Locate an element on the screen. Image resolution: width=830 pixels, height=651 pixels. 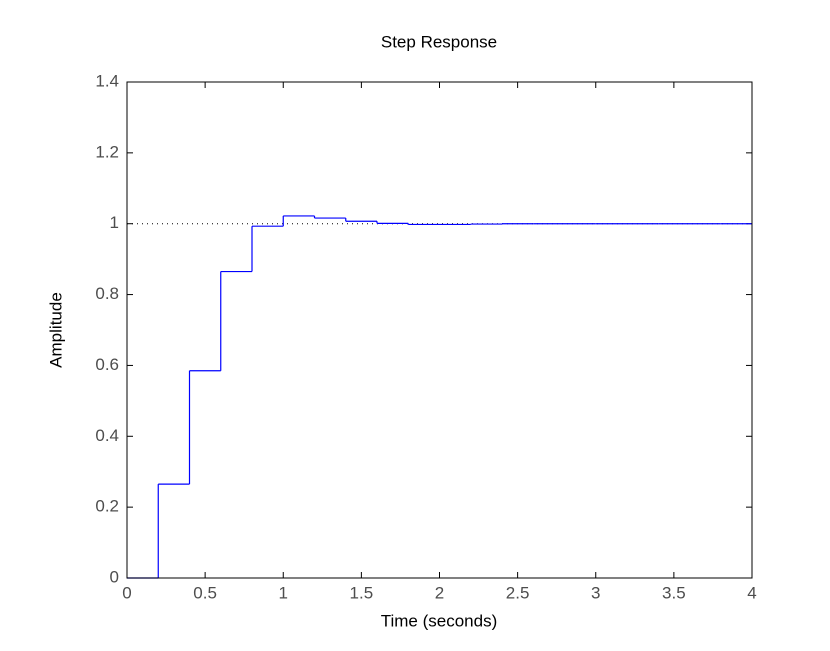
x-tick-label: 1 is located at coordinates (283, 592).